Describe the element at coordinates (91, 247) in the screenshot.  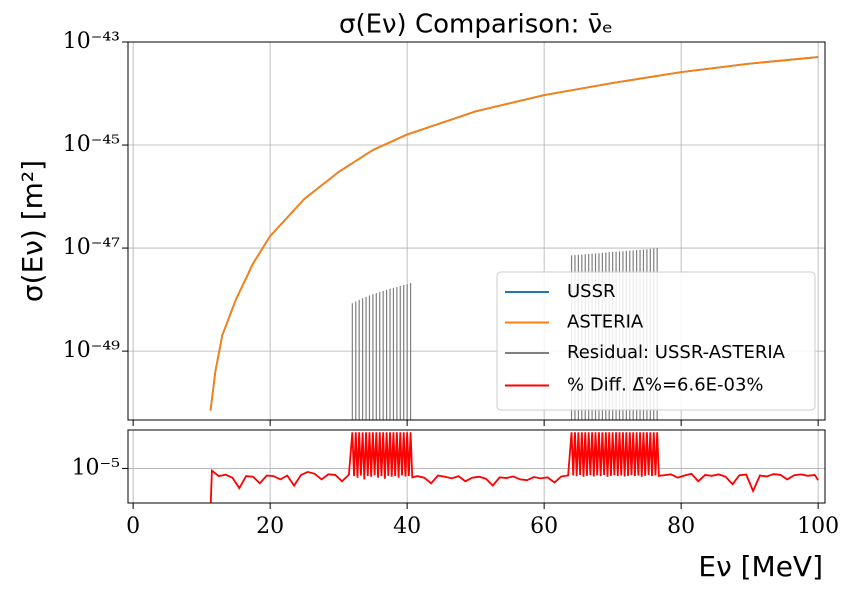
I see `y-tick-label: 10⁻⁴⁷` at that location.